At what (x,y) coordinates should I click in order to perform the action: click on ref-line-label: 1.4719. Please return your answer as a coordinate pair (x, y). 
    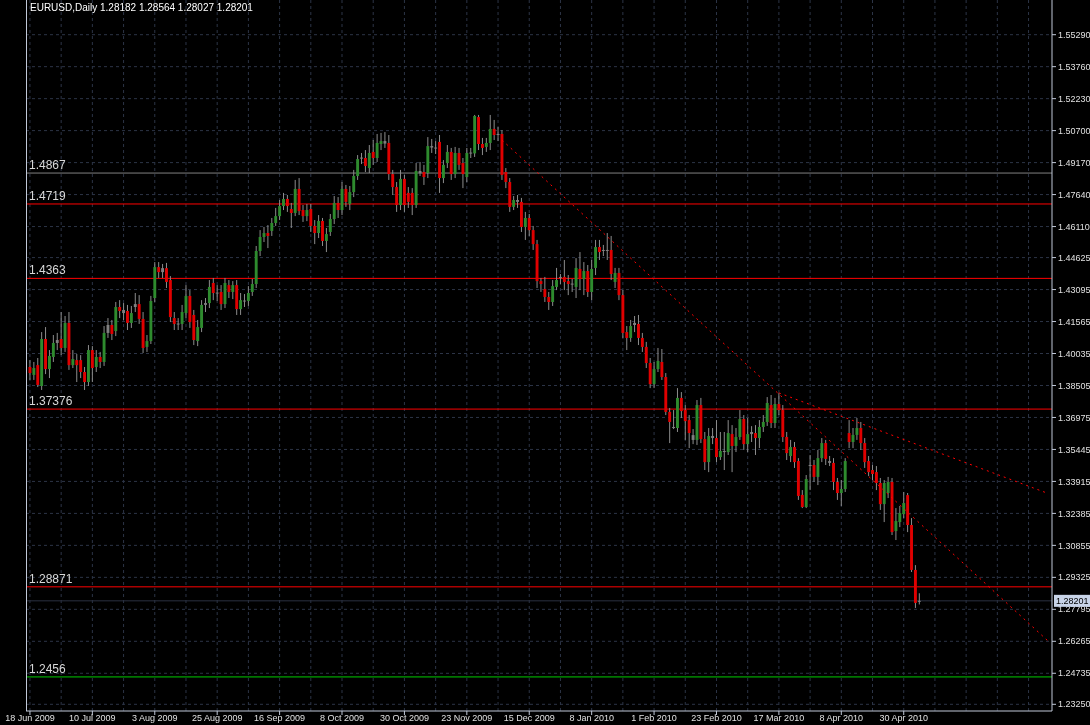
    Looking at the image, I should click on (48, 195).